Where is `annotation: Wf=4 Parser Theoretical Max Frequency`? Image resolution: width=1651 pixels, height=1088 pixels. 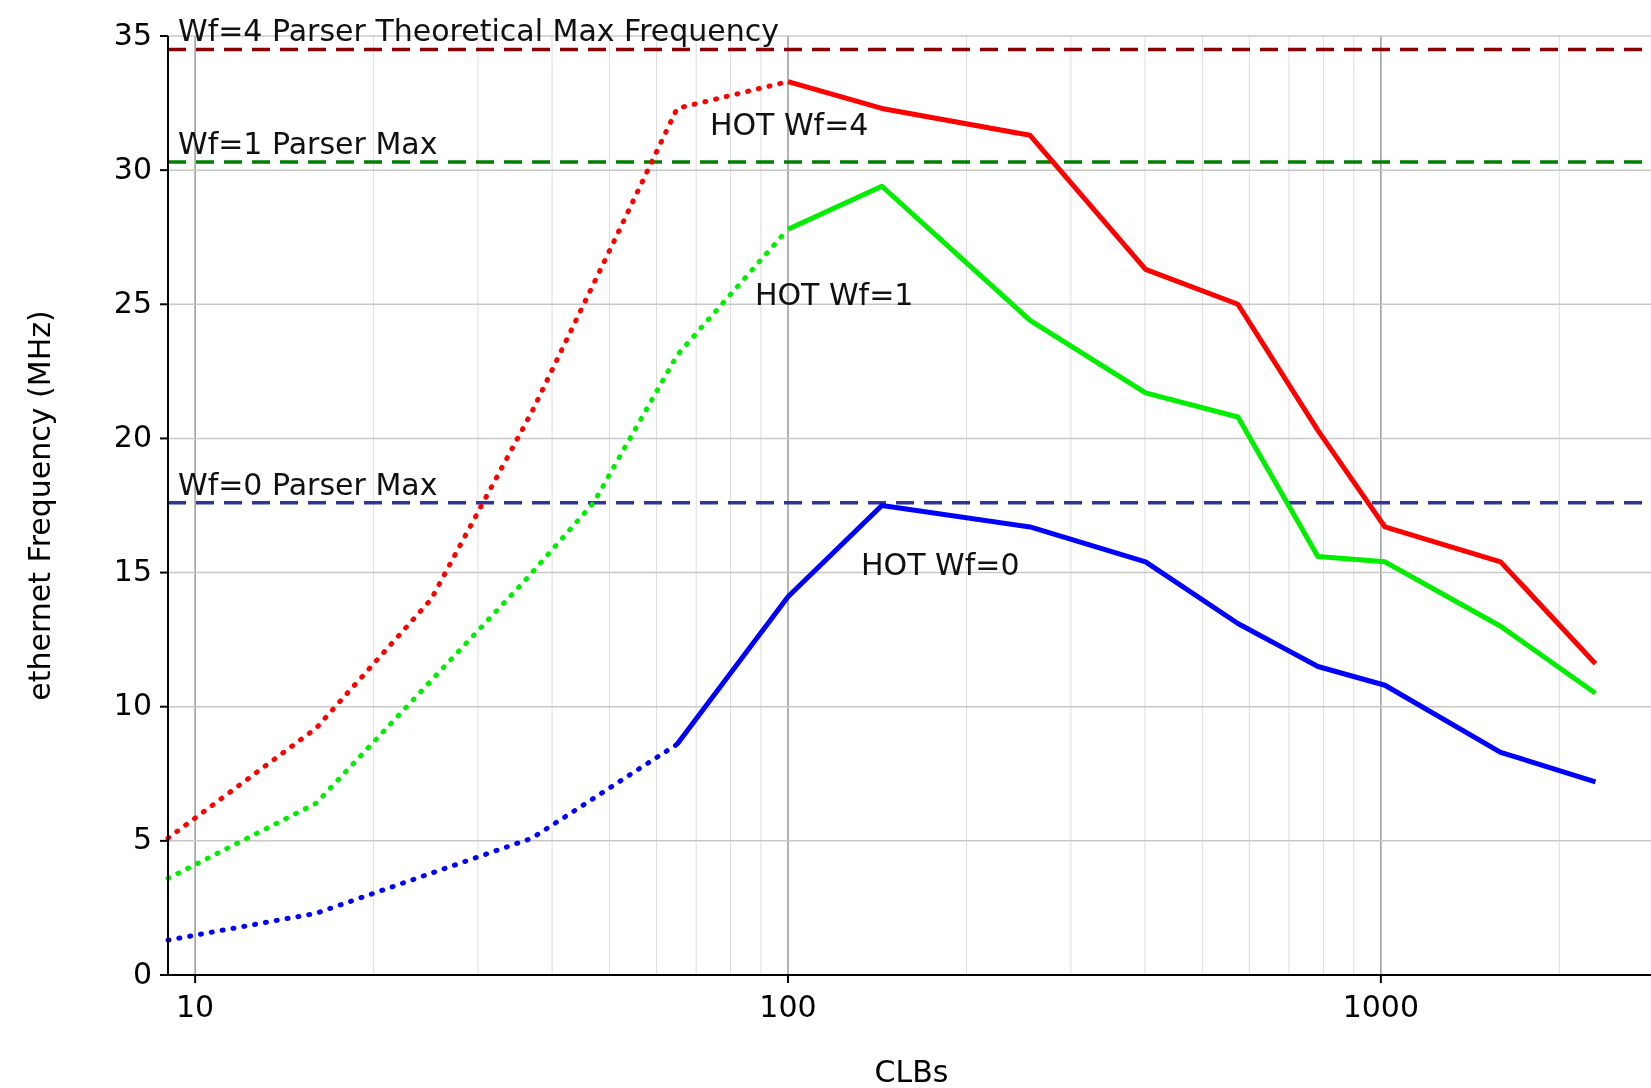 annotation: Wf=4 Parser Theoretical Max Frequency is located at coordinates (479, 31).